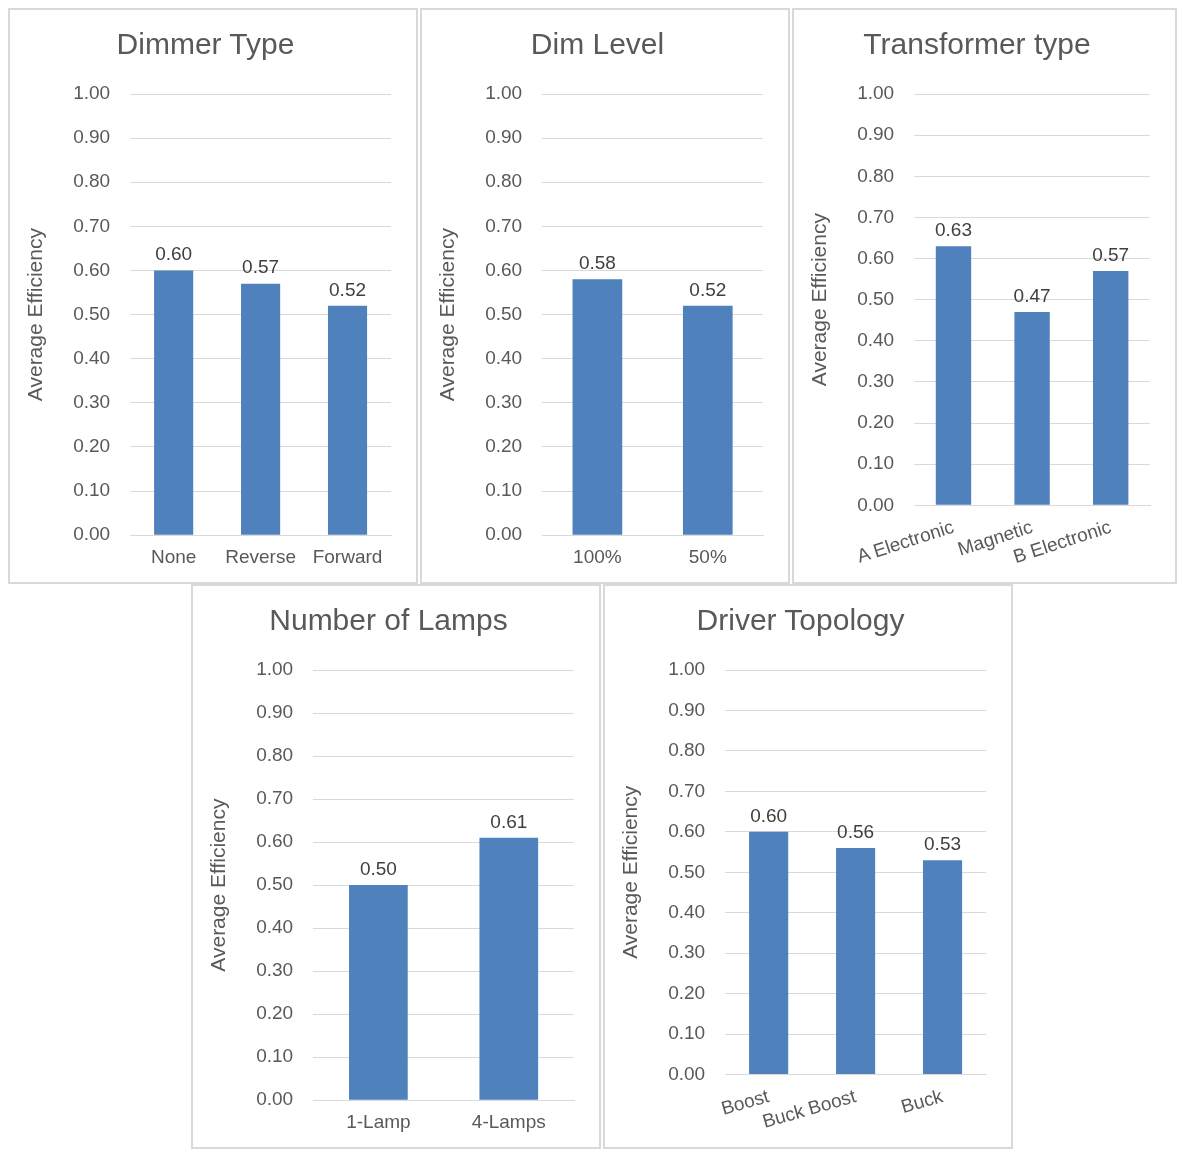 The image size is (1183, 1158). Describe the element at coordinates (977, 44) in the screenshot. I see `chart-title: Transformer type` at that location.